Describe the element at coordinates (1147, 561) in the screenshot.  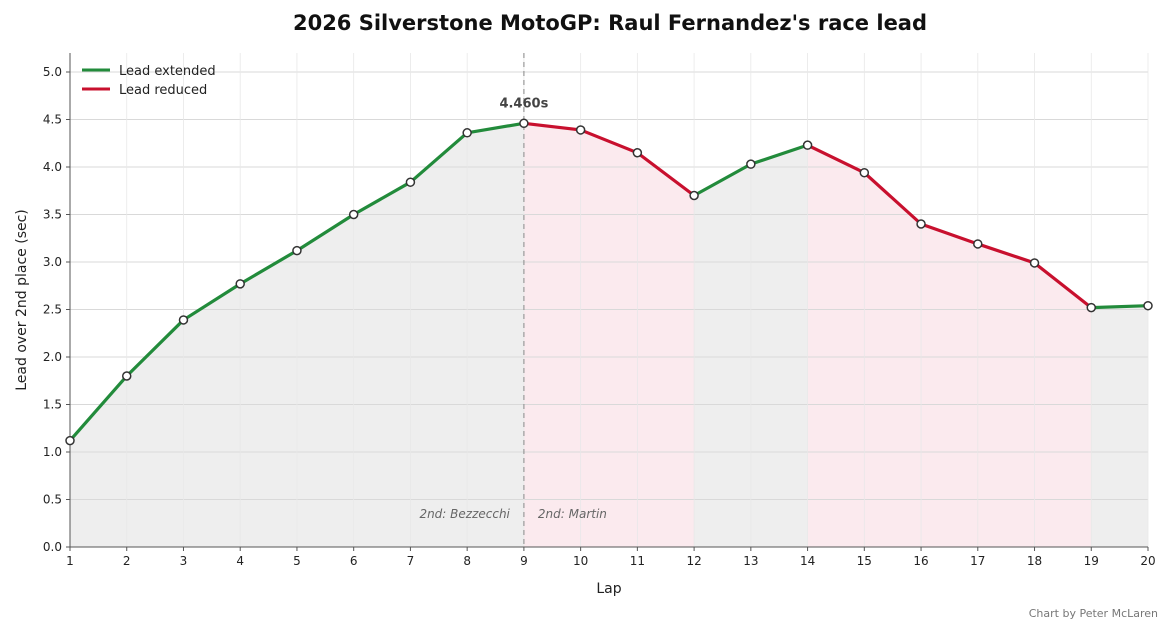
I see `x-tick-label: 20` at that location.